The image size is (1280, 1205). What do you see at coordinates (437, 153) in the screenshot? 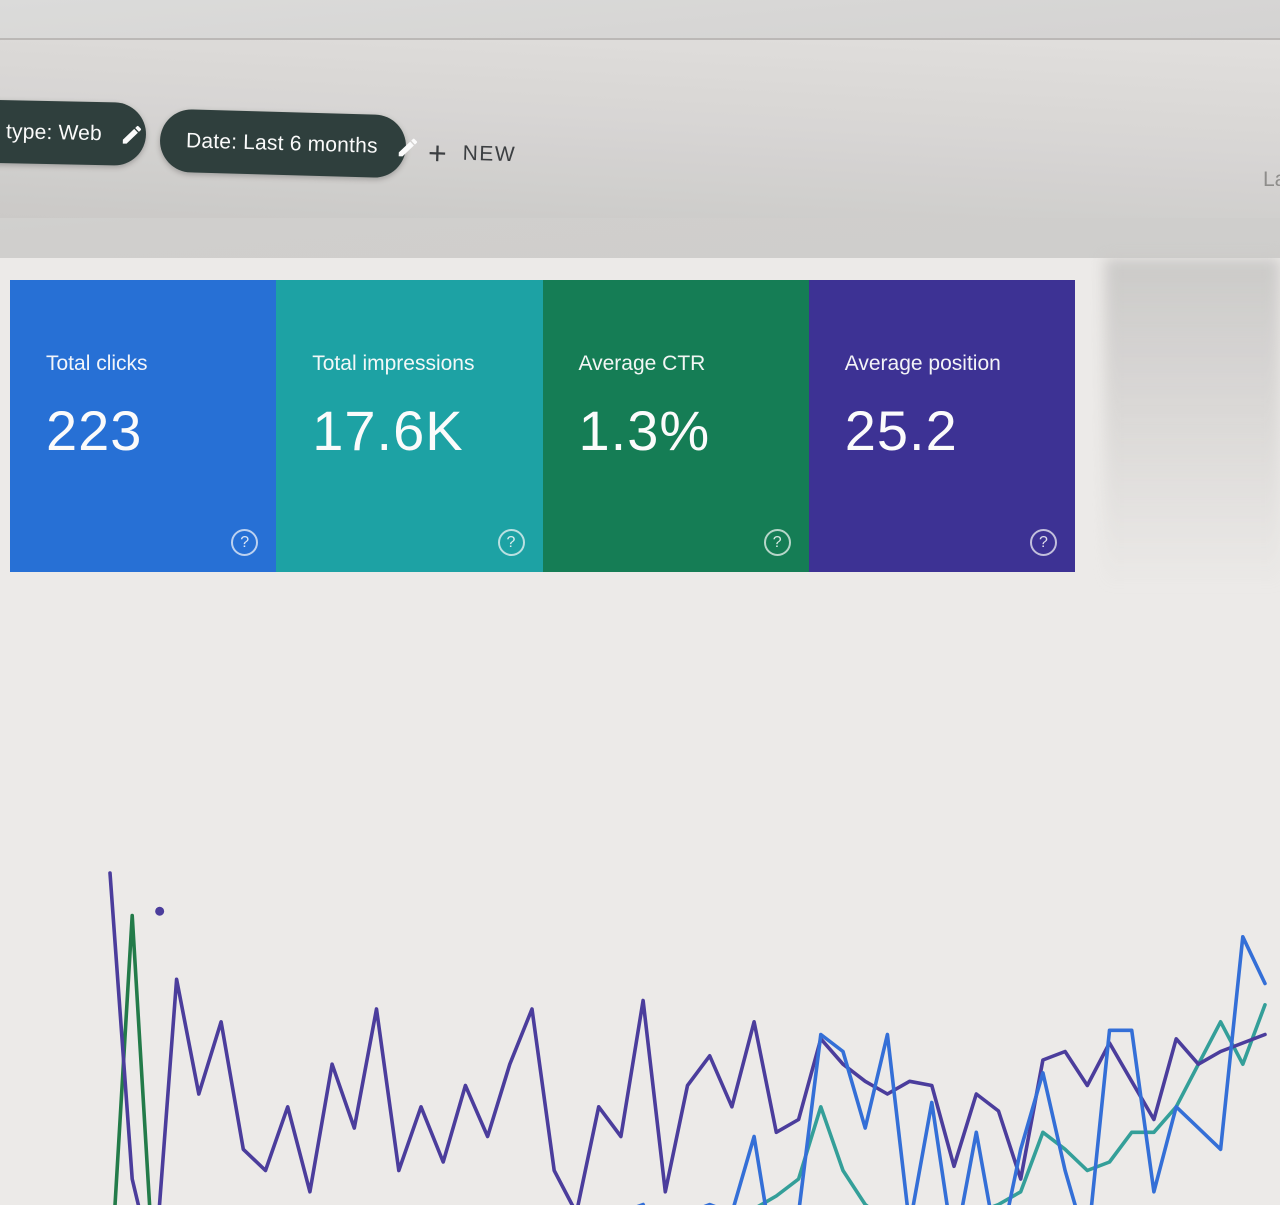
I see `plus-icon: +` at bounding box center [437, 153].